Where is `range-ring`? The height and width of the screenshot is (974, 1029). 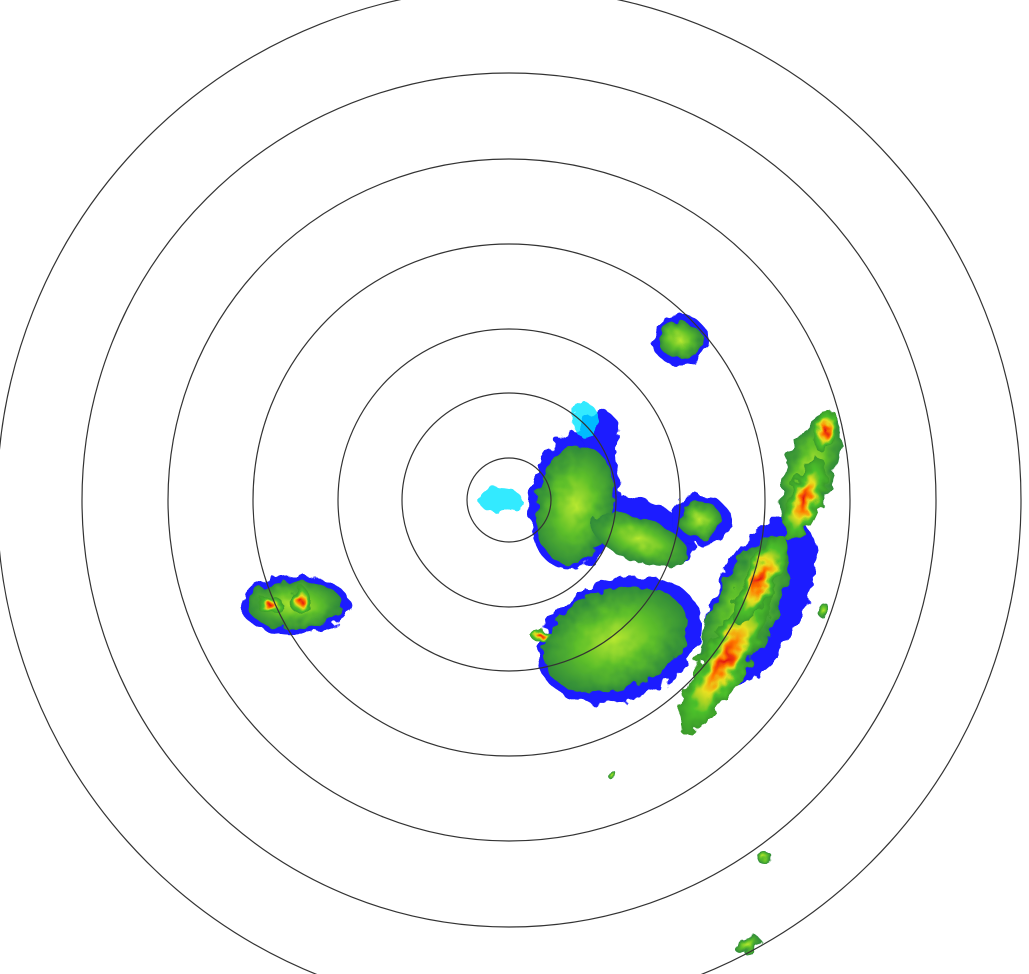 range-ring is located at coordinates (509, 500).